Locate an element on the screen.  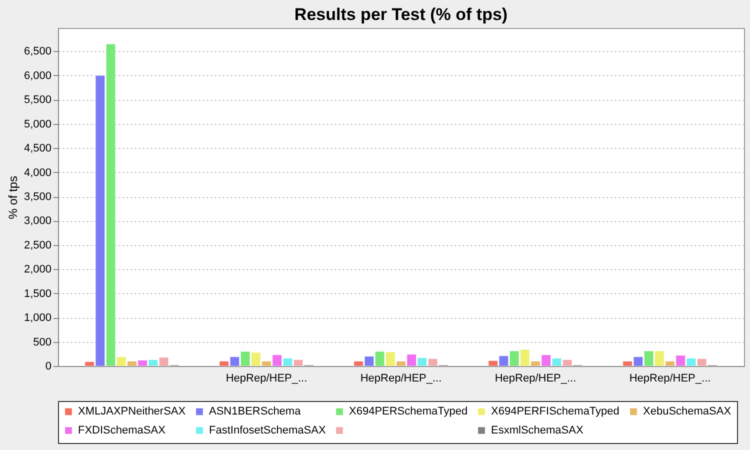
y-tick-label: 6,500 is located at coordinates (38, 52).